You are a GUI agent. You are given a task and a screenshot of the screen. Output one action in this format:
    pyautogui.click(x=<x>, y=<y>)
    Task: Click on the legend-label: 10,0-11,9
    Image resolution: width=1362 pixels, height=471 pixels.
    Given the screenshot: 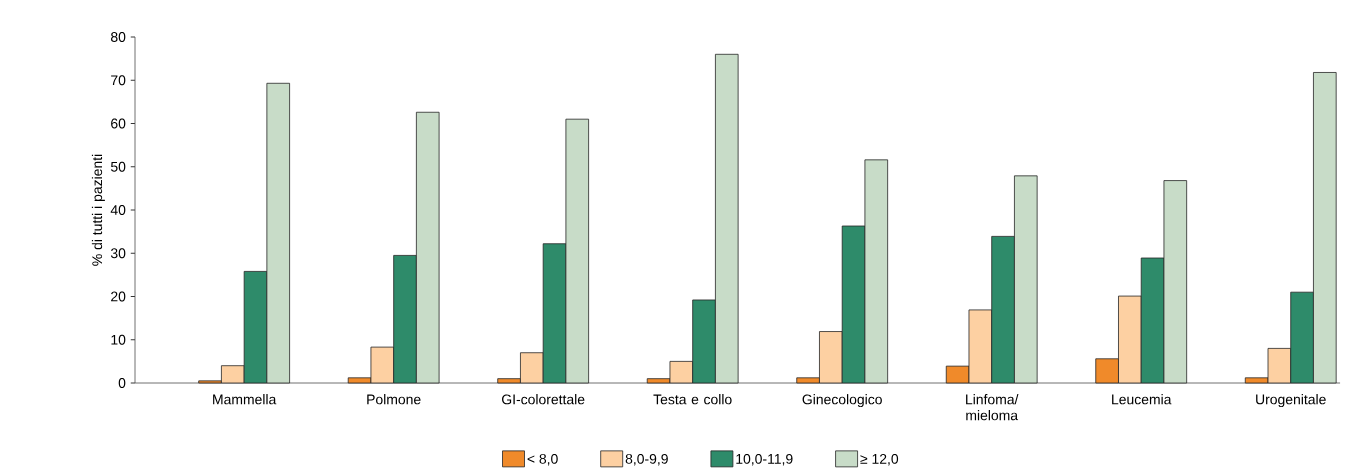 What is the action you would take?
    pyautogui.click(x=764, y=459)
    